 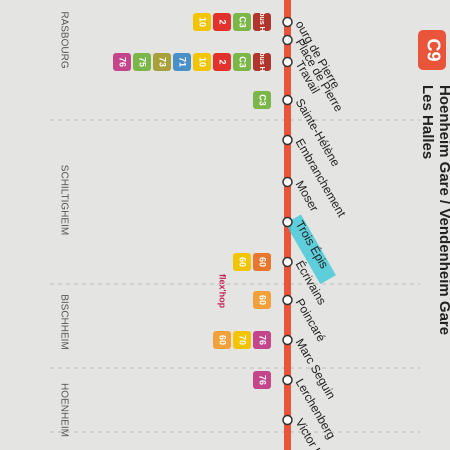 I want to click on flex-label: flex'hop, so click(x=223, y=291).